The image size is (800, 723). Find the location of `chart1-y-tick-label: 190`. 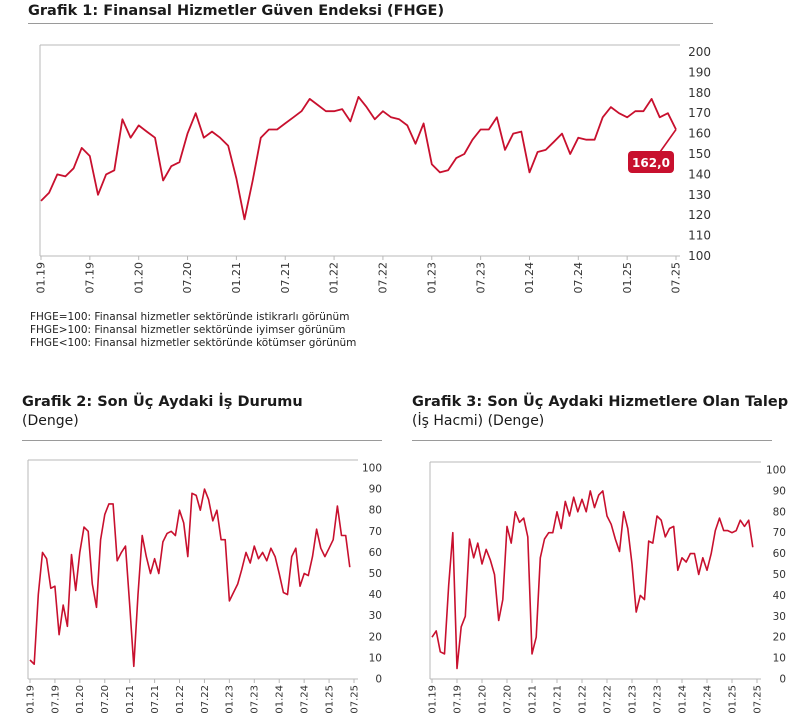

chart1-y-tick-label: 190 is located at coordinates (699, 72).